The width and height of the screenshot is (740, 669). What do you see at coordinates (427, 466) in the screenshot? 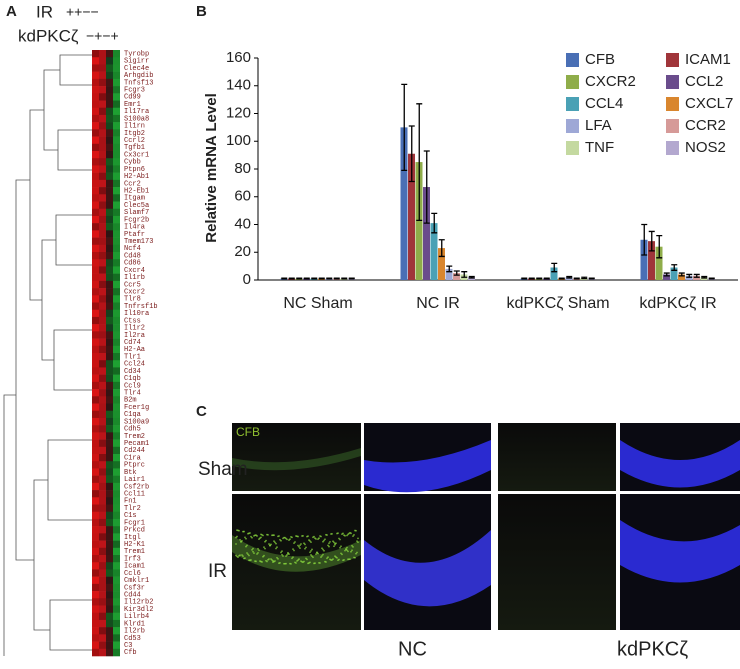
I see `tissue` at bounding box center [427, 466].